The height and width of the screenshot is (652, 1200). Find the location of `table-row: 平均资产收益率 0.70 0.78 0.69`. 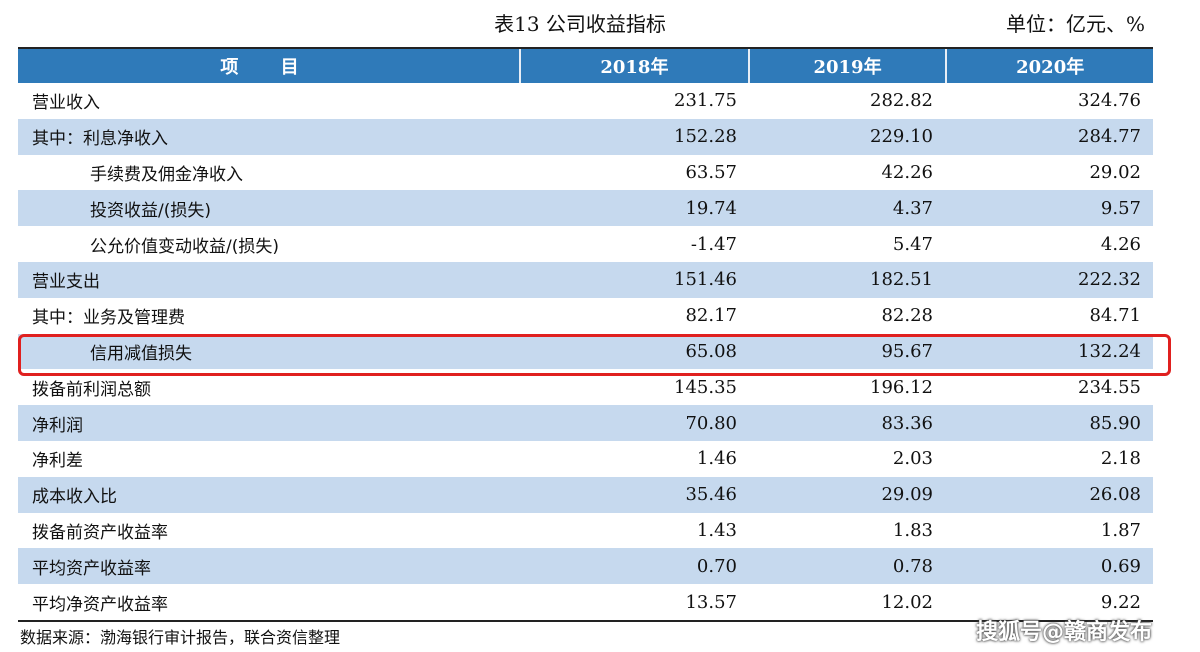

table-row: 平均资产收益率 0.70 0.78 0.69 is located at coordinates (585, 566).